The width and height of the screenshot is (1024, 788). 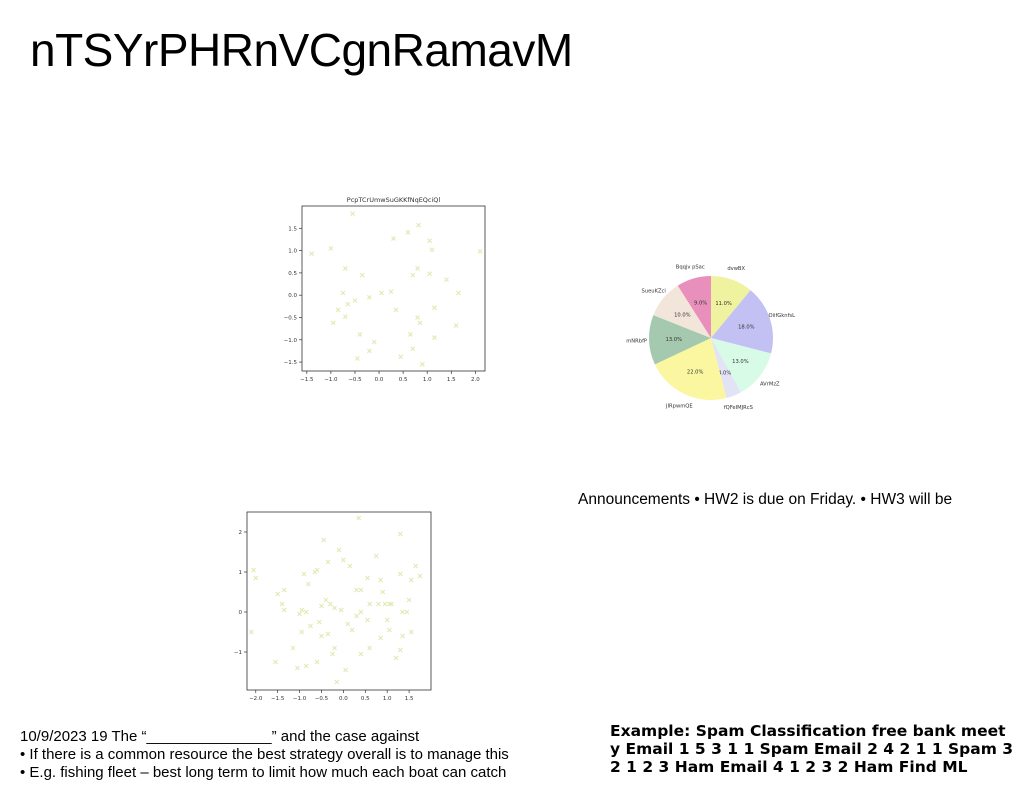 What do you see at coordinates (427, 380) in the screenshot?
I see `x-tick-label: 1.0` at bounding box center [427, 380].